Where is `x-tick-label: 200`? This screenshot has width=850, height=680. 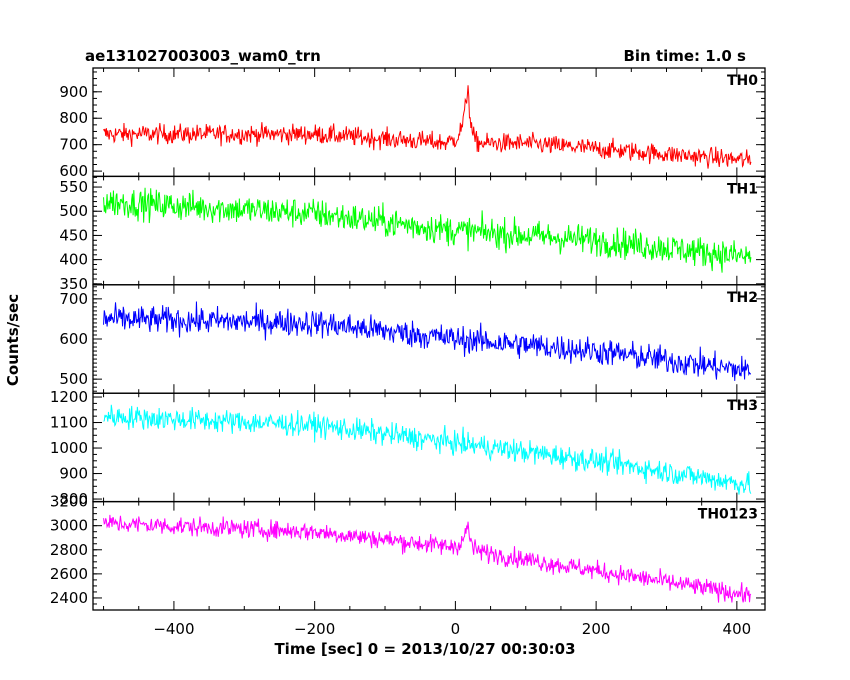 x-tick-label: 200 is located at coordinates (596, 629).